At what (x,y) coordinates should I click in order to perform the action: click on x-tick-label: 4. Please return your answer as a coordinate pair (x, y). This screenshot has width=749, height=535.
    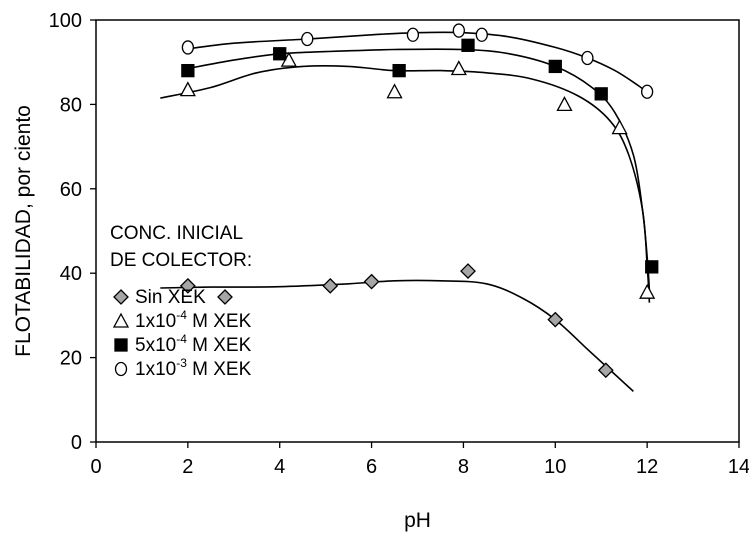
    Looking at the image, I should click on (279, 467).